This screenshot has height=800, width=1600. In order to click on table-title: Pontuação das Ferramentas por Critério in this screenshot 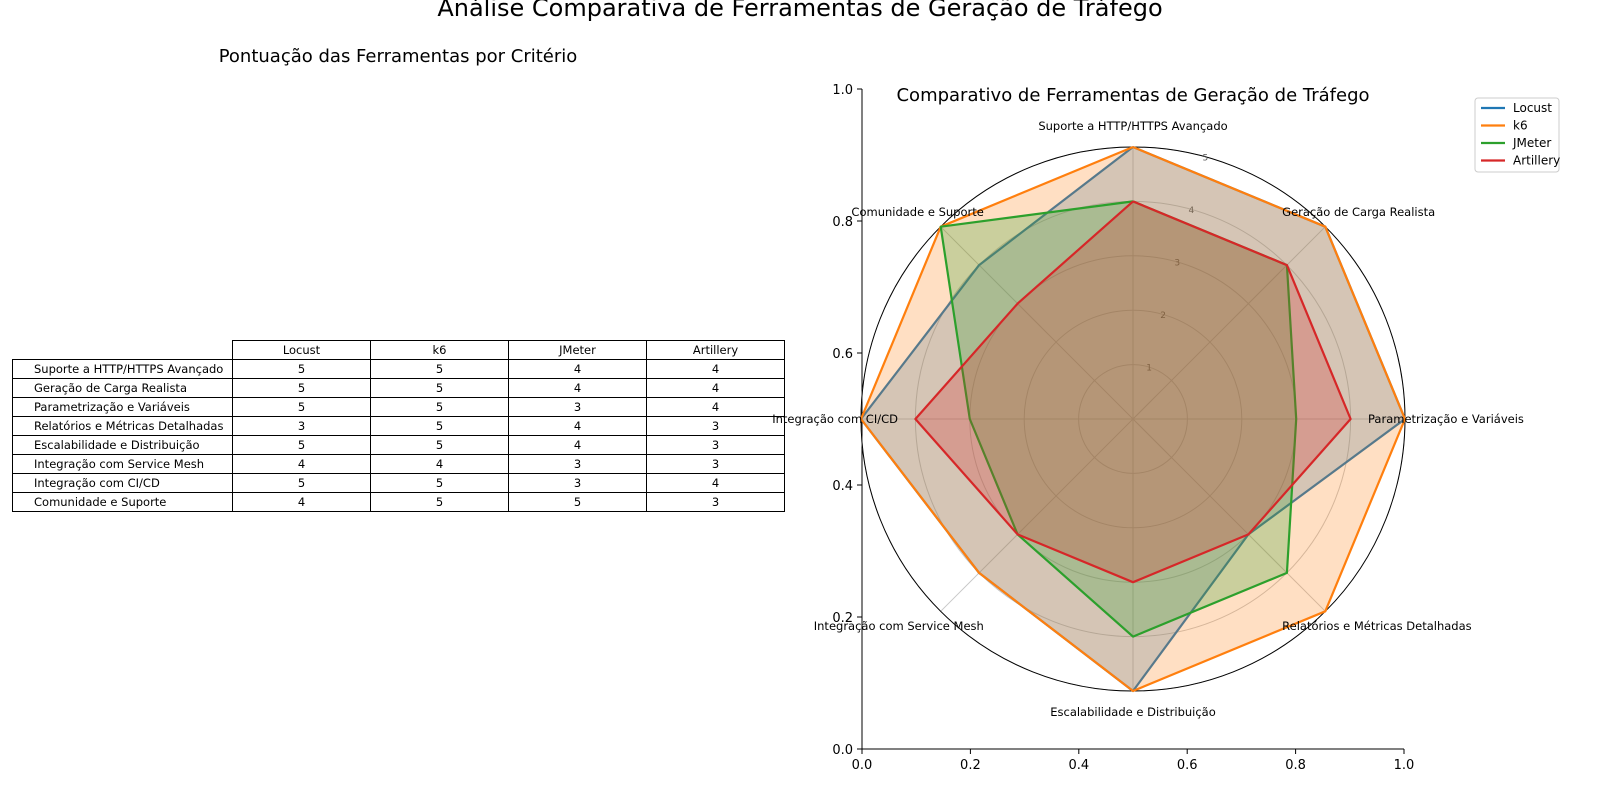, I will do `click(398, 56)`.